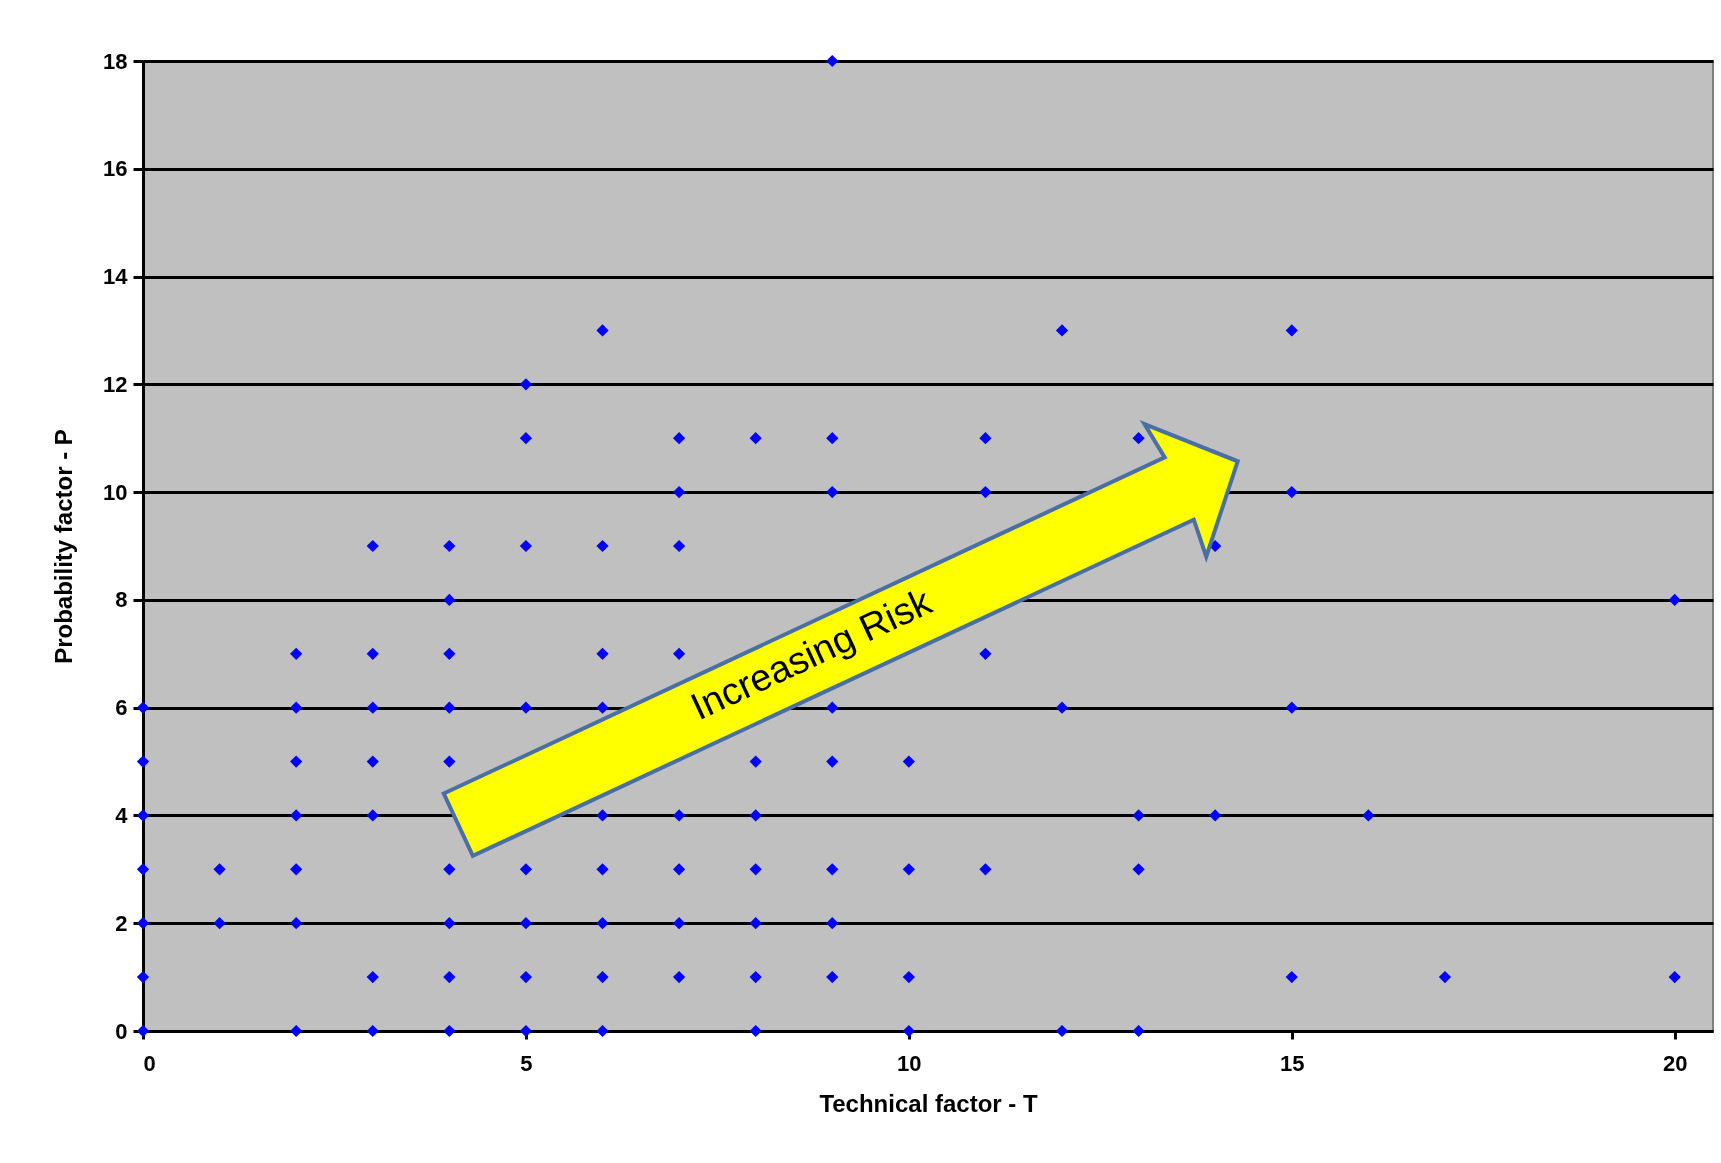 This screenshot has height=1163, width=1721. What do you see at coordinates (909, 1063) in the screenshot?
I see `x-tick-label: 10` at bounding box center [909, 1063].